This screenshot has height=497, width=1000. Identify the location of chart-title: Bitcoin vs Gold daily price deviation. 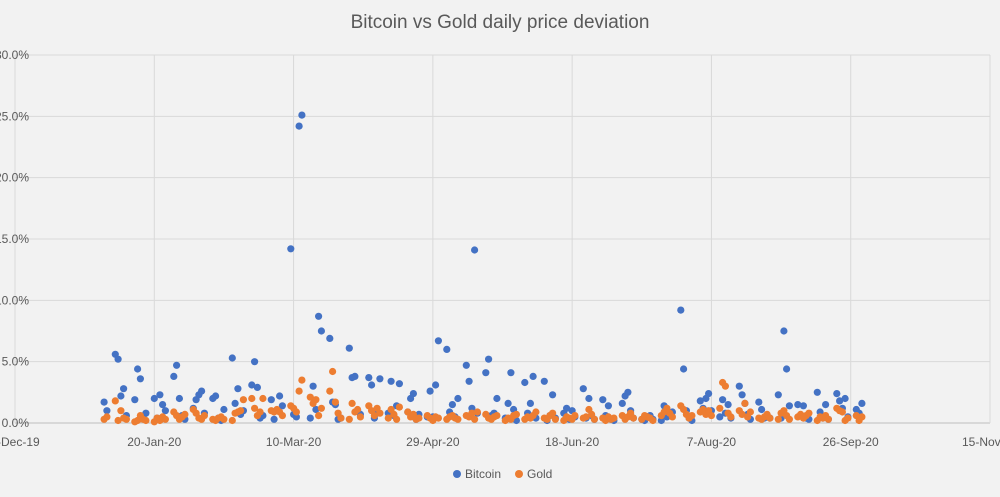
(500, 22).